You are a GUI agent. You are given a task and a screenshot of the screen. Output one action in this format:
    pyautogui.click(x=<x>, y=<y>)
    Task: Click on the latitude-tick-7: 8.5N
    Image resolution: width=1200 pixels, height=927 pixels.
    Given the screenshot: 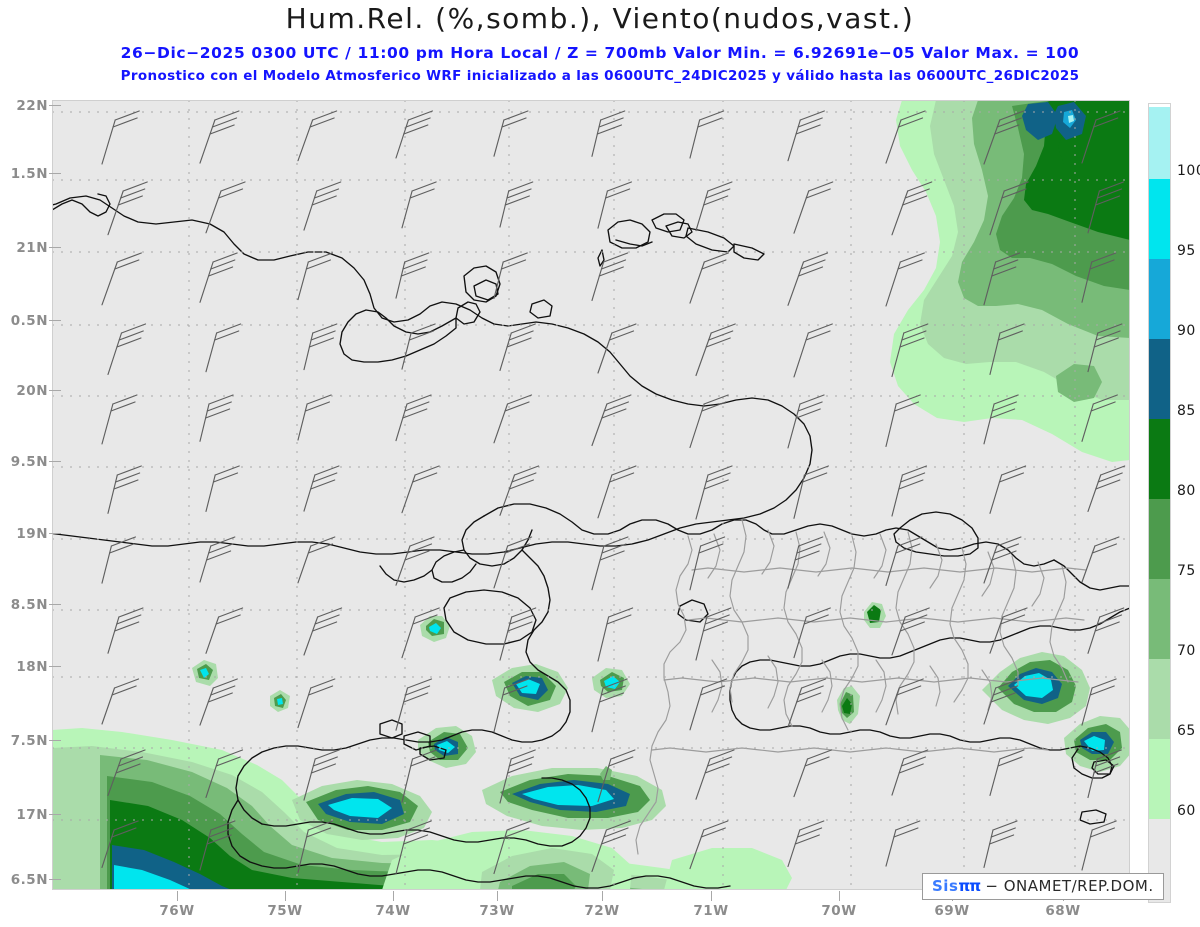 What is the action you would take?
    pyautogui.click(x=29, y=605)
    